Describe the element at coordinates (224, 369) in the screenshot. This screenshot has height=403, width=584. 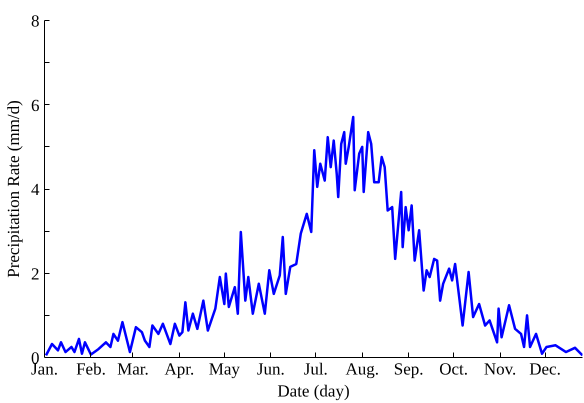
I see `x-tick-label: May` at that location.